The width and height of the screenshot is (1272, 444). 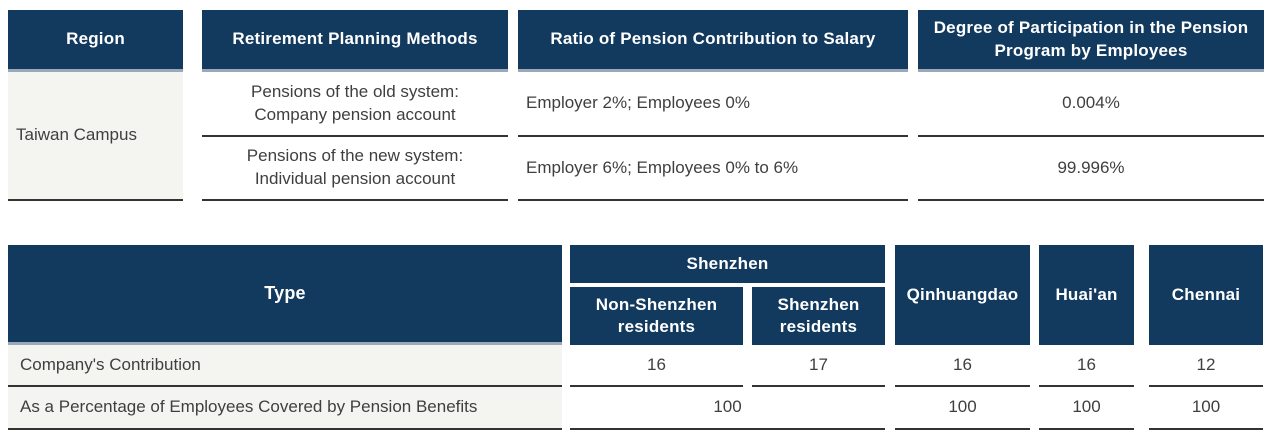 I want to click on method-line-1: Pensions of the old system:, so click(x=355, y=91).